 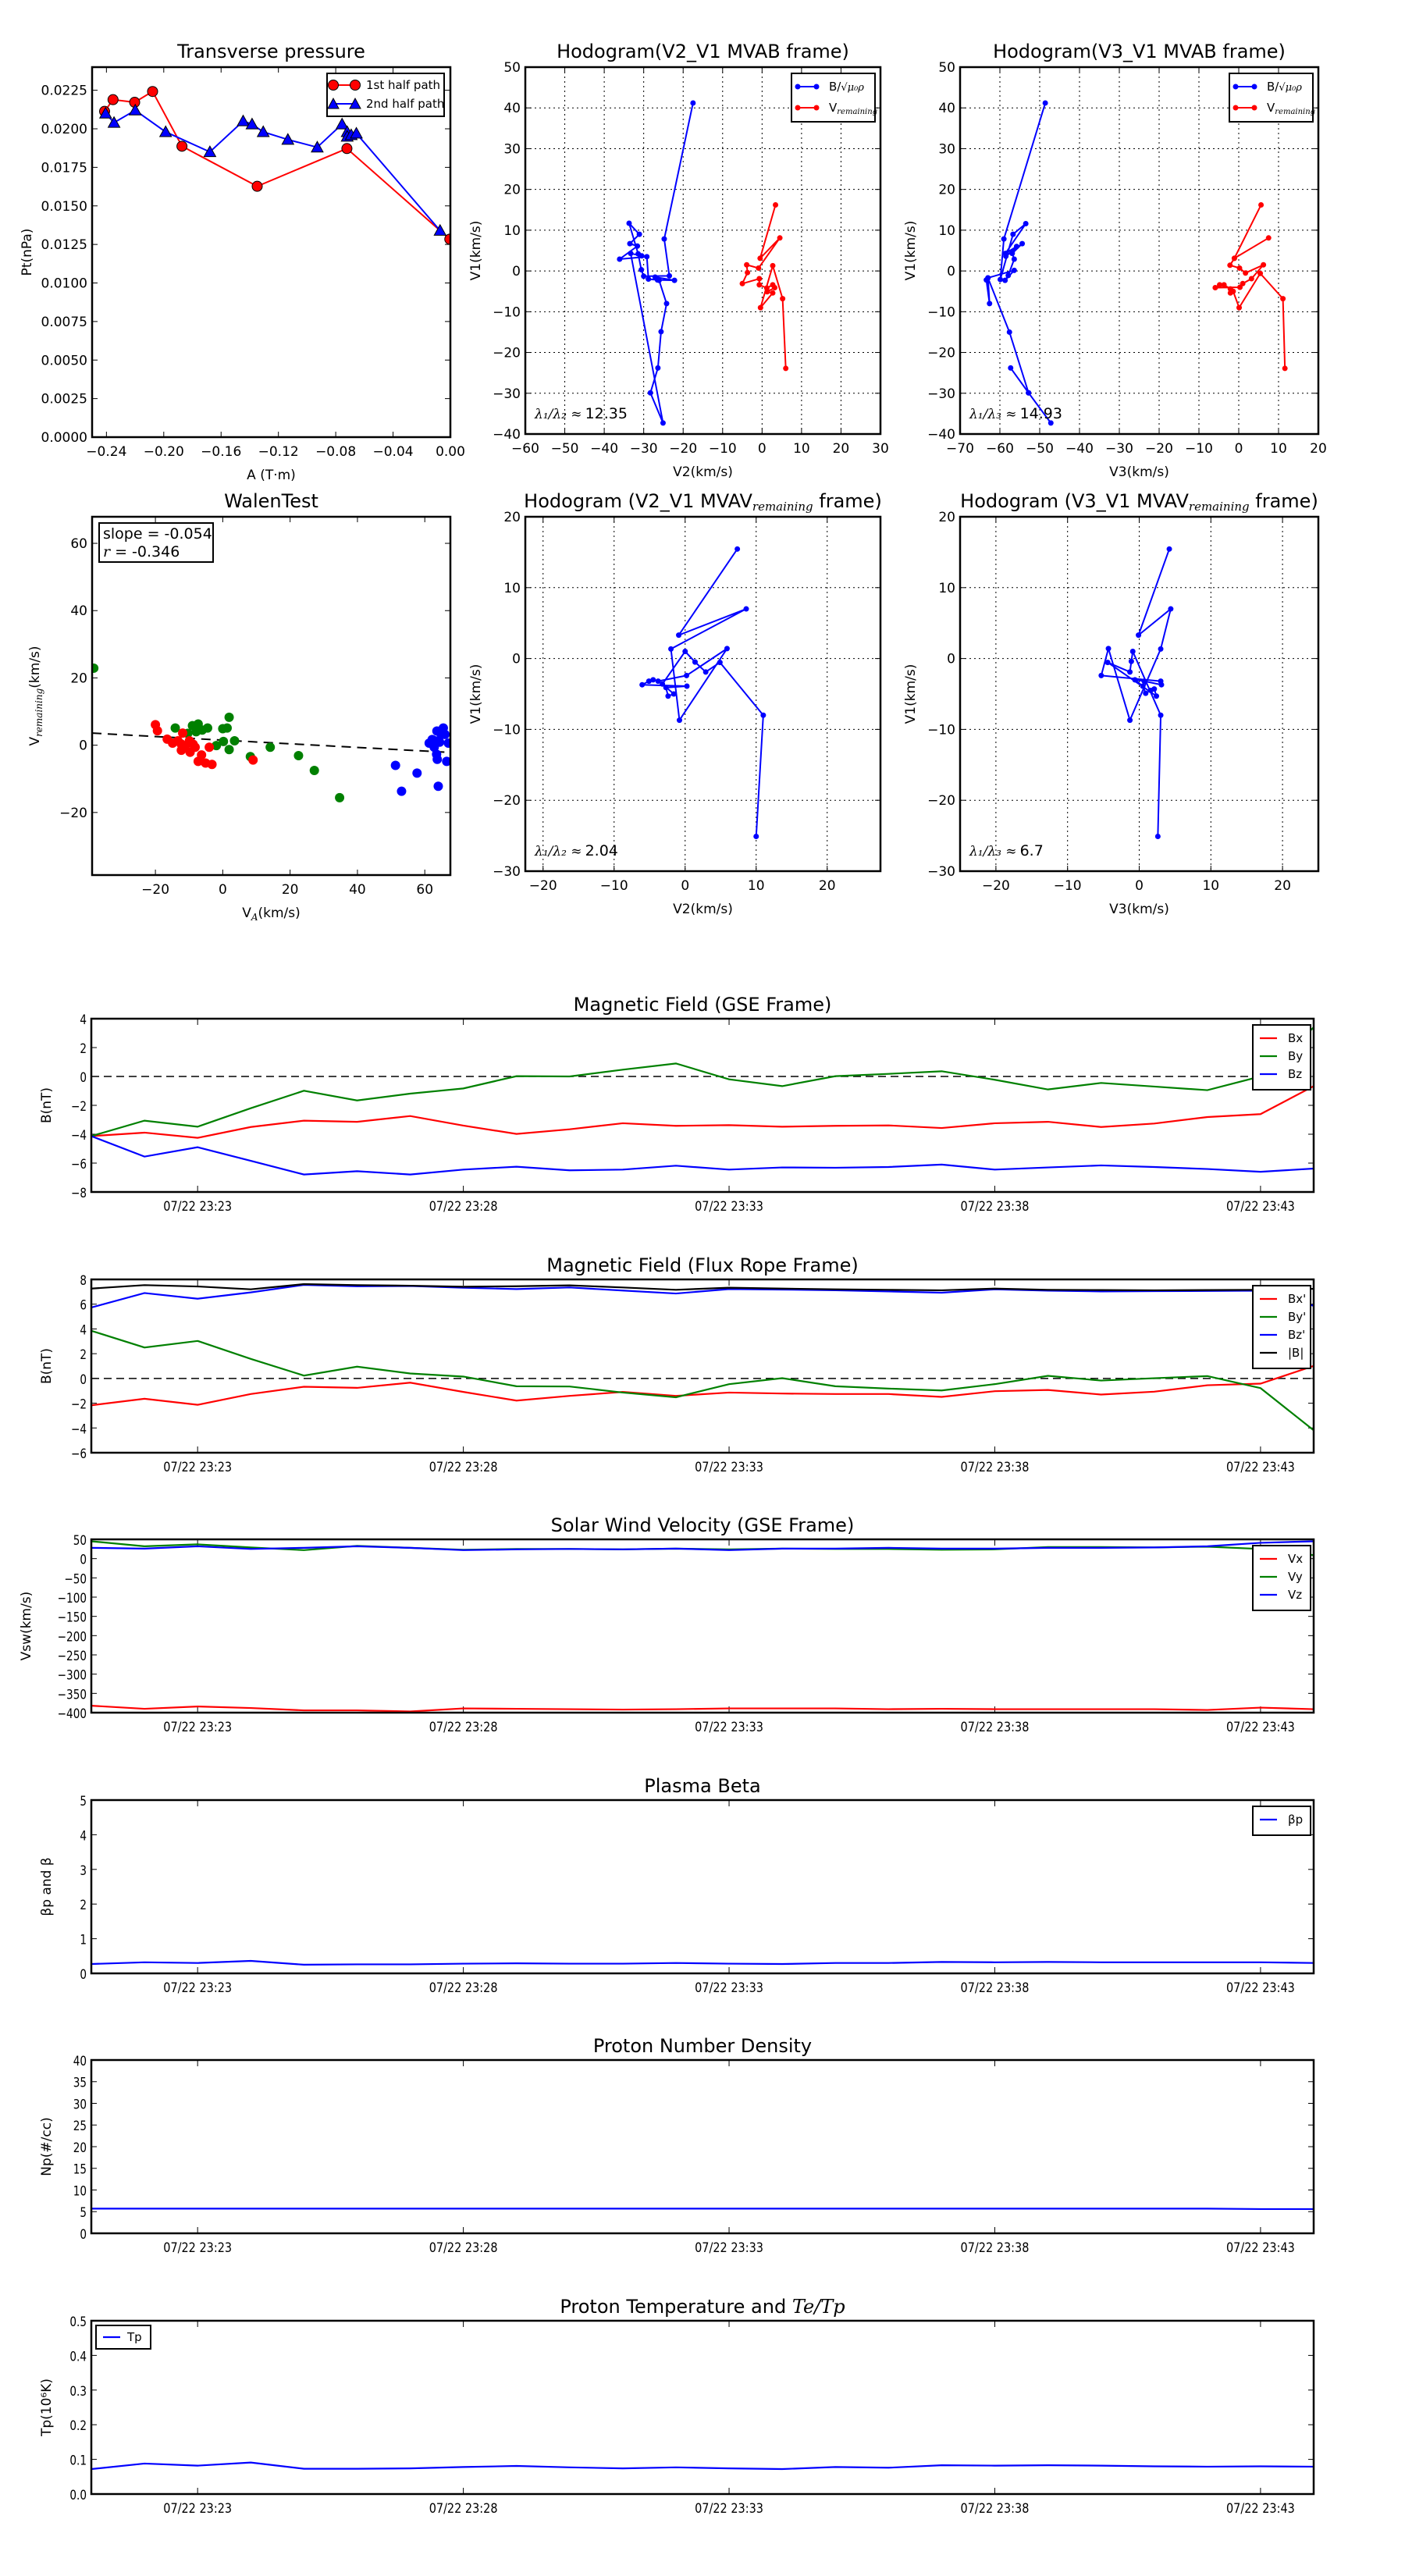 What do you see at coordinates (64, 91) in the screenshot?
I see `y-tick-label: 0.0225` at bounding box center [64, 91].